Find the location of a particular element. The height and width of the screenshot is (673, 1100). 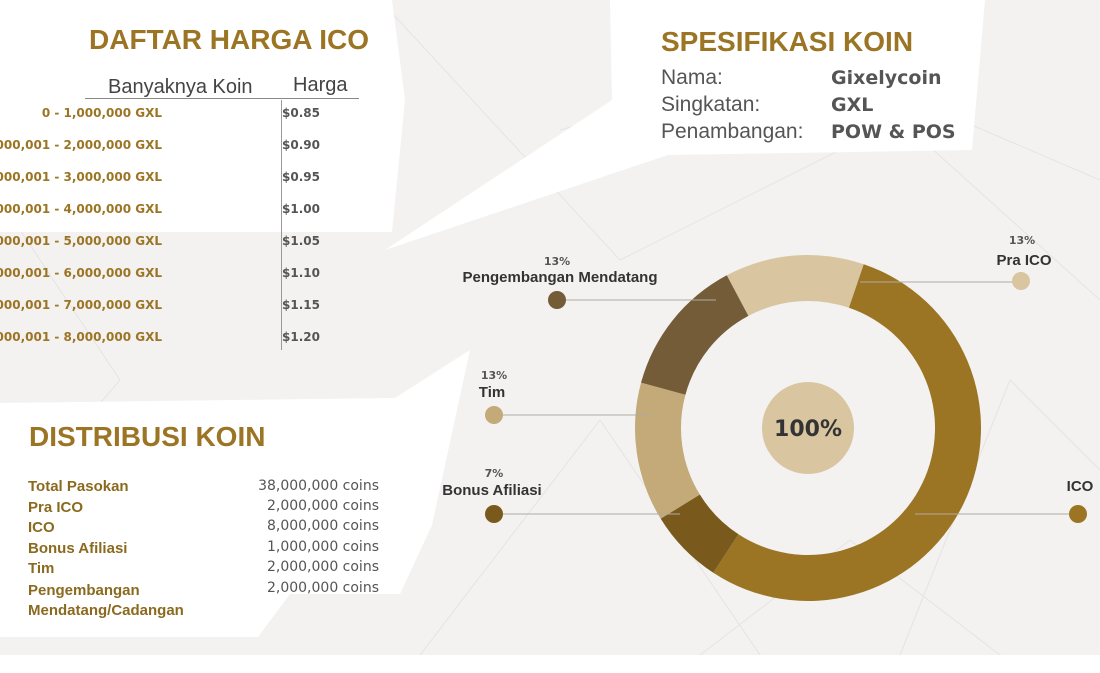

distribution-value: 38,000,000 coins is located at coordinates (318, 486).